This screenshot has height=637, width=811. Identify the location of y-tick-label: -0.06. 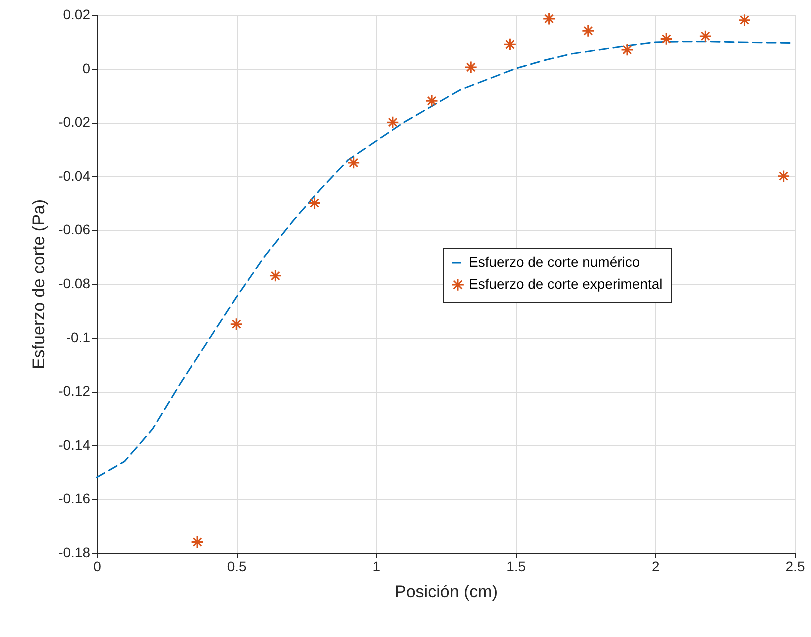
(74, 230).